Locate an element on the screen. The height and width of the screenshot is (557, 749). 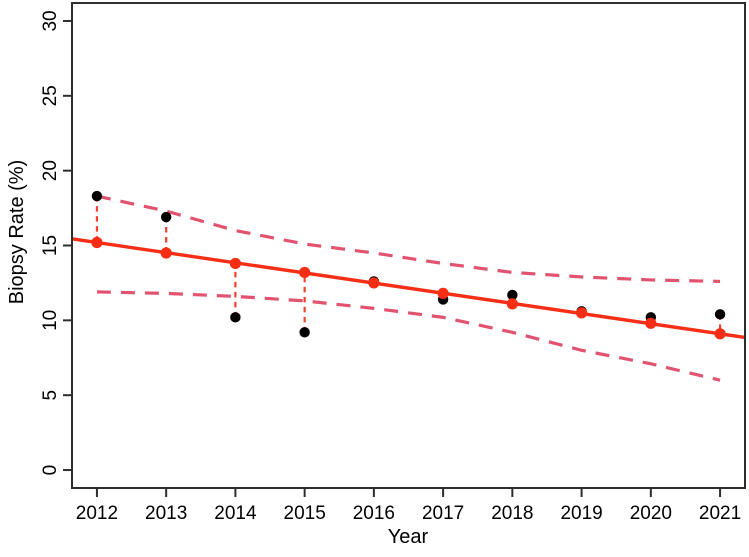
y-tick-label: 10 is located at coordinates (50, 320).